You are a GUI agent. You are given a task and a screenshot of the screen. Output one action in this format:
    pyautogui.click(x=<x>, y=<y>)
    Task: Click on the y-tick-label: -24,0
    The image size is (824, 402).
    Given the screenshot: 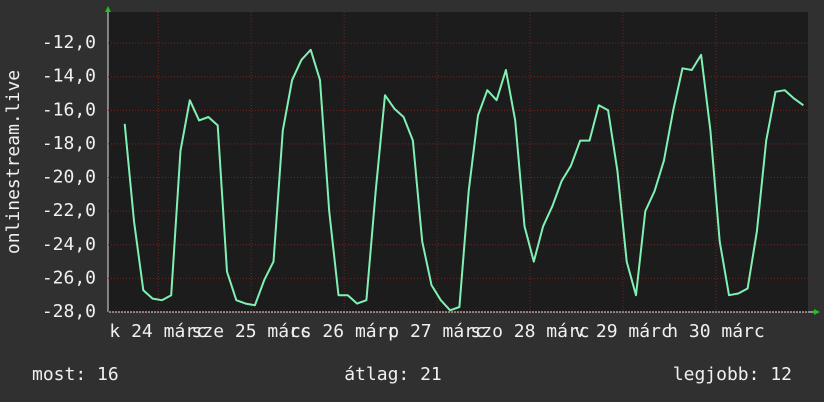 What is the action you would take?
    pyautogui.click(x=69, y=244)
    